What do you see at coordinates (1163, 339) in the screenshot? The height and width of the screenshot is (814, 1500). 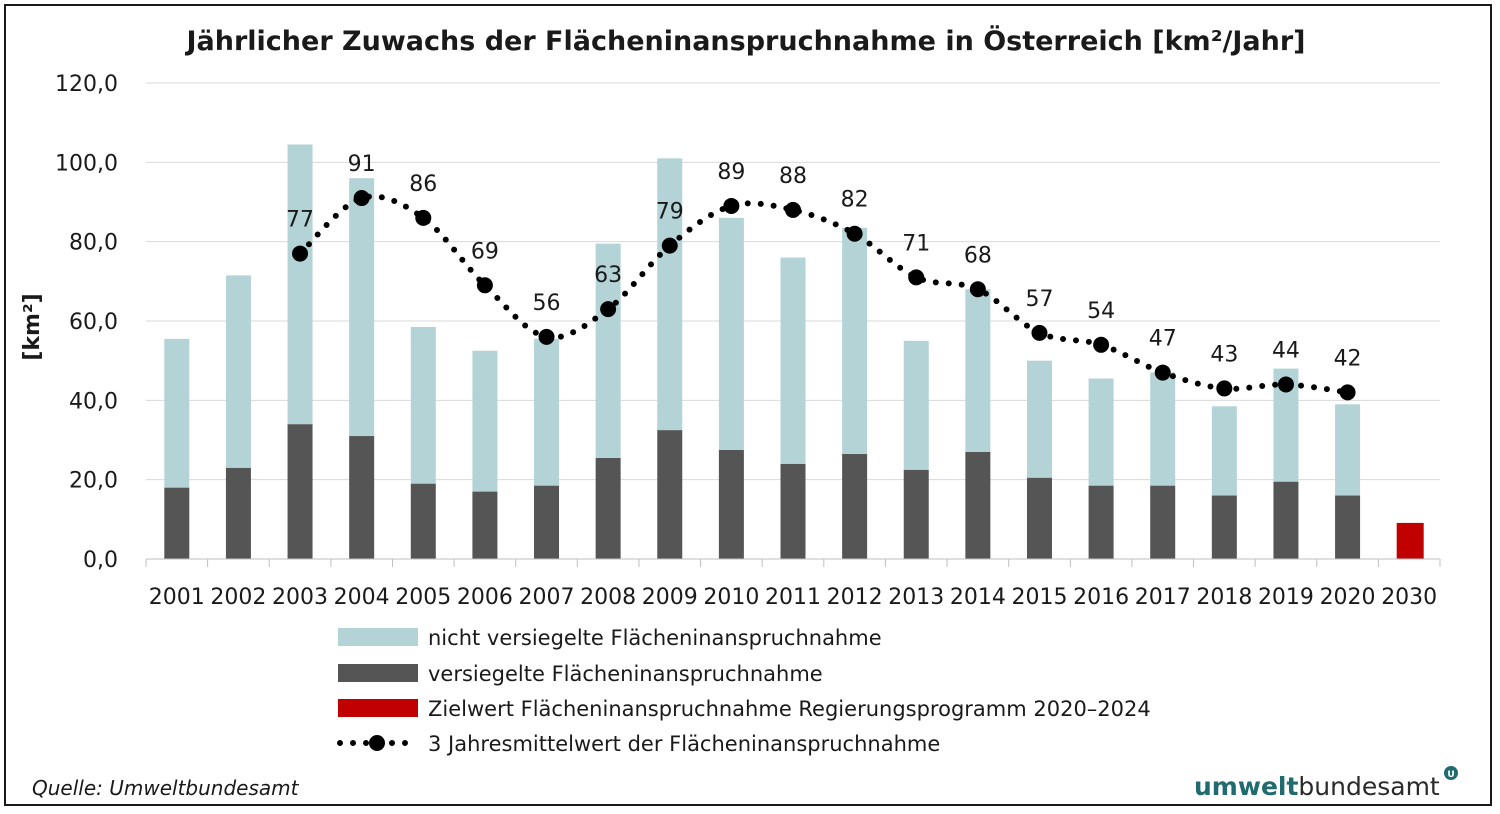 I see `average-data-label: 47` at bounding box center [1163, 339].